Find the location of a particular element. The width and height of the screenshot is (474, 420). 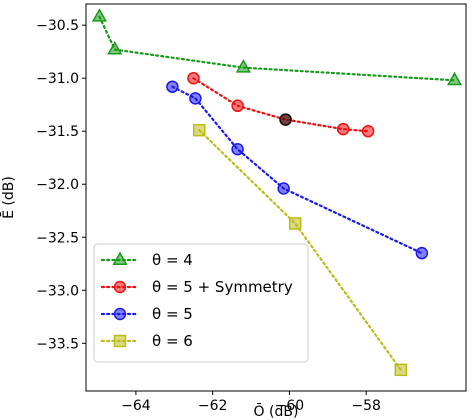

legend-item: θ = 5 + Symmetry is located at coordinates (196, 287).